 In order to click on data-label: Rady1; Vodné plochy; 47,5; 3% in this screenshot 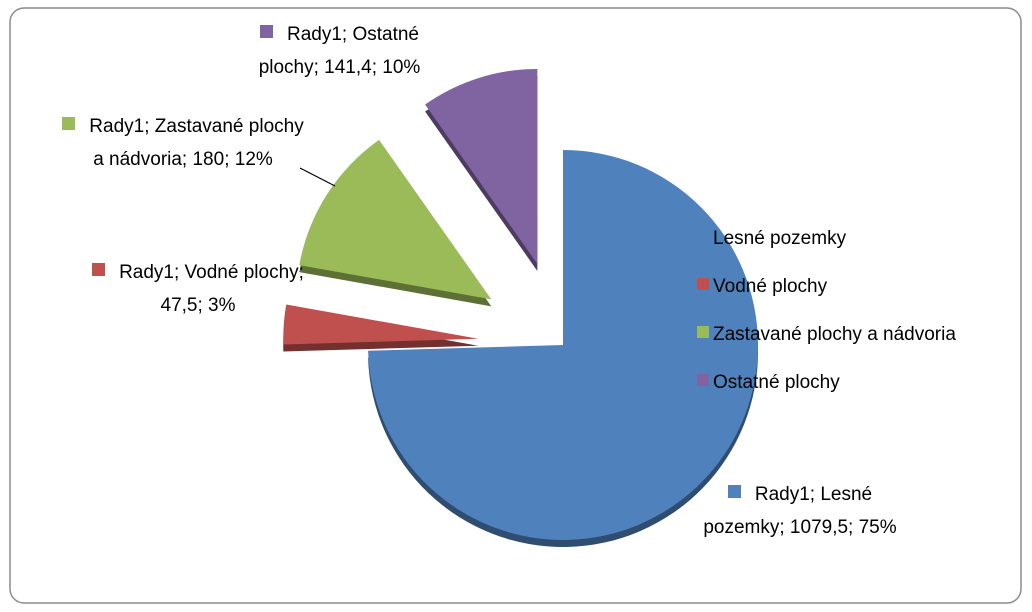, I will do `click(198, 289)`.